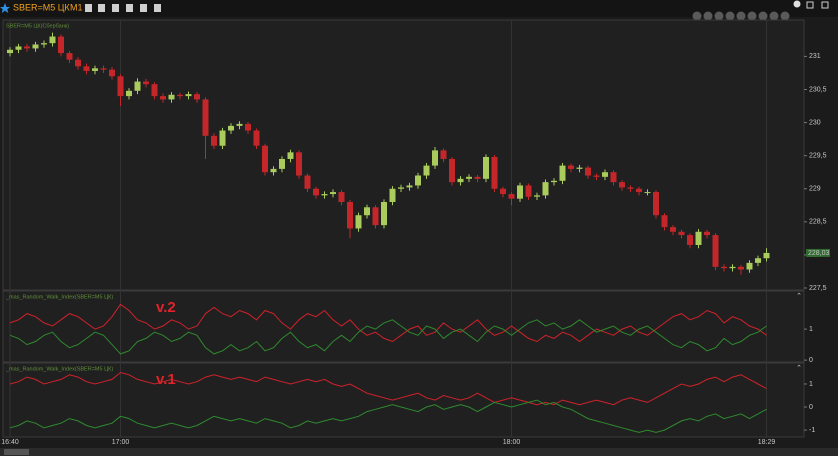 Image resolution: width=838 pixels, height=456 pixels. Describe the element at coordinates (818, 288) in the screenshot. I see `y-tick-label: 227,5` at that location.